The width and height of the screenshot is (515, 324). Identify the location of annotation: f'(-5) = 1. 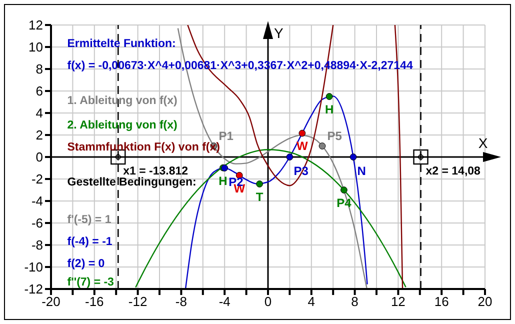
(89, 220).